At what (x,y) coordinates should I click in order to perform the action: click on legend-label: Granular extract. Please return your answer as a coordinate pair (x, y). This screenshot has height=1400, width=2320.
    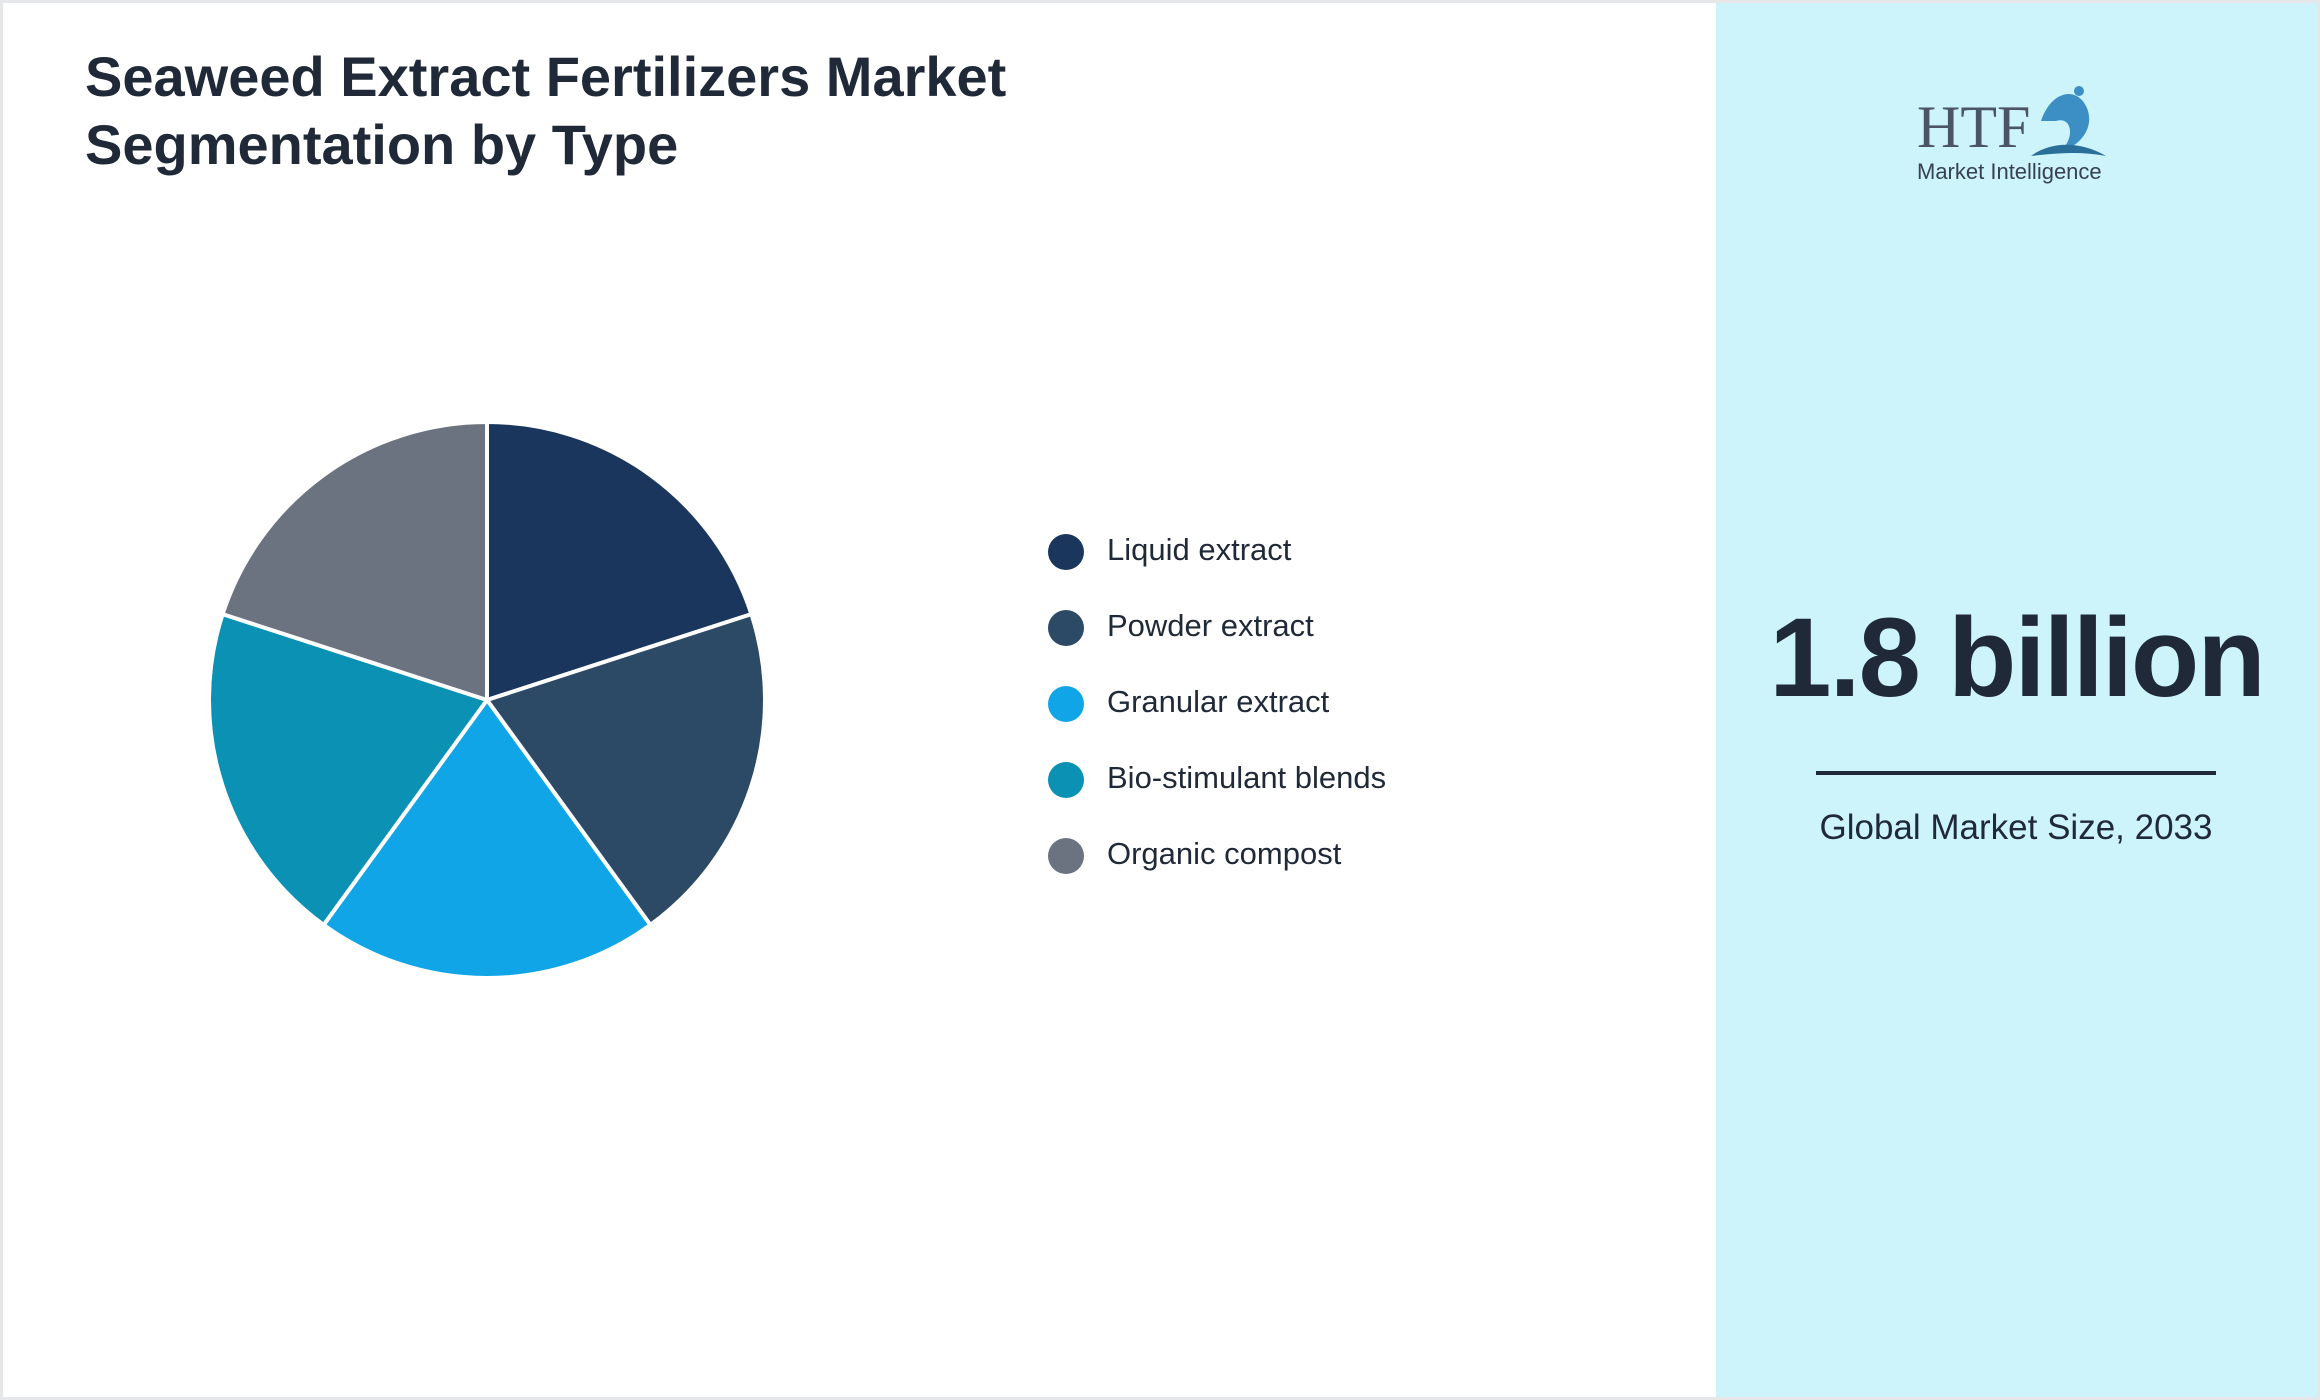
    Looking at the image, I should click on (1218, 701).